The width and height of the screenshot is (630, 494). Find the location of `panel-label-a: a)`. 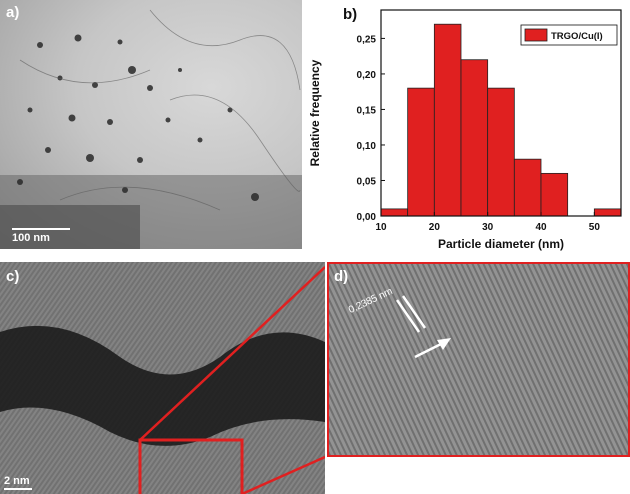

panel-label-a: a) is located at coordinates (13, 12).